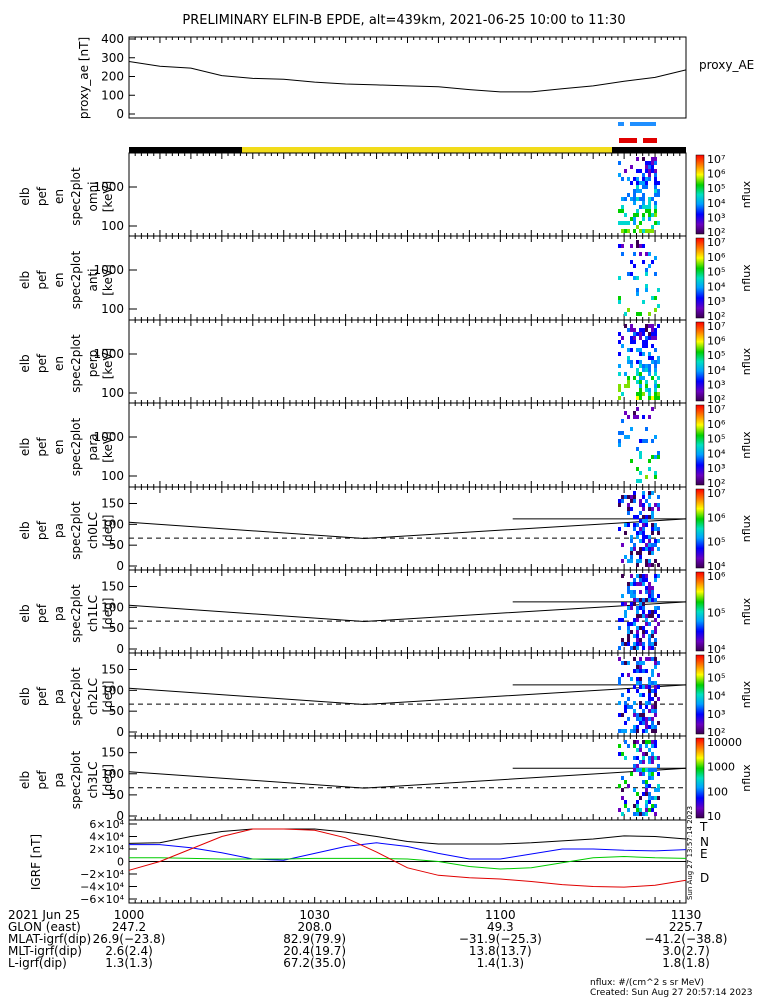 The image size is (775, 1000). I want to click on ephemeris-value: 49.3, so click(500, 927).